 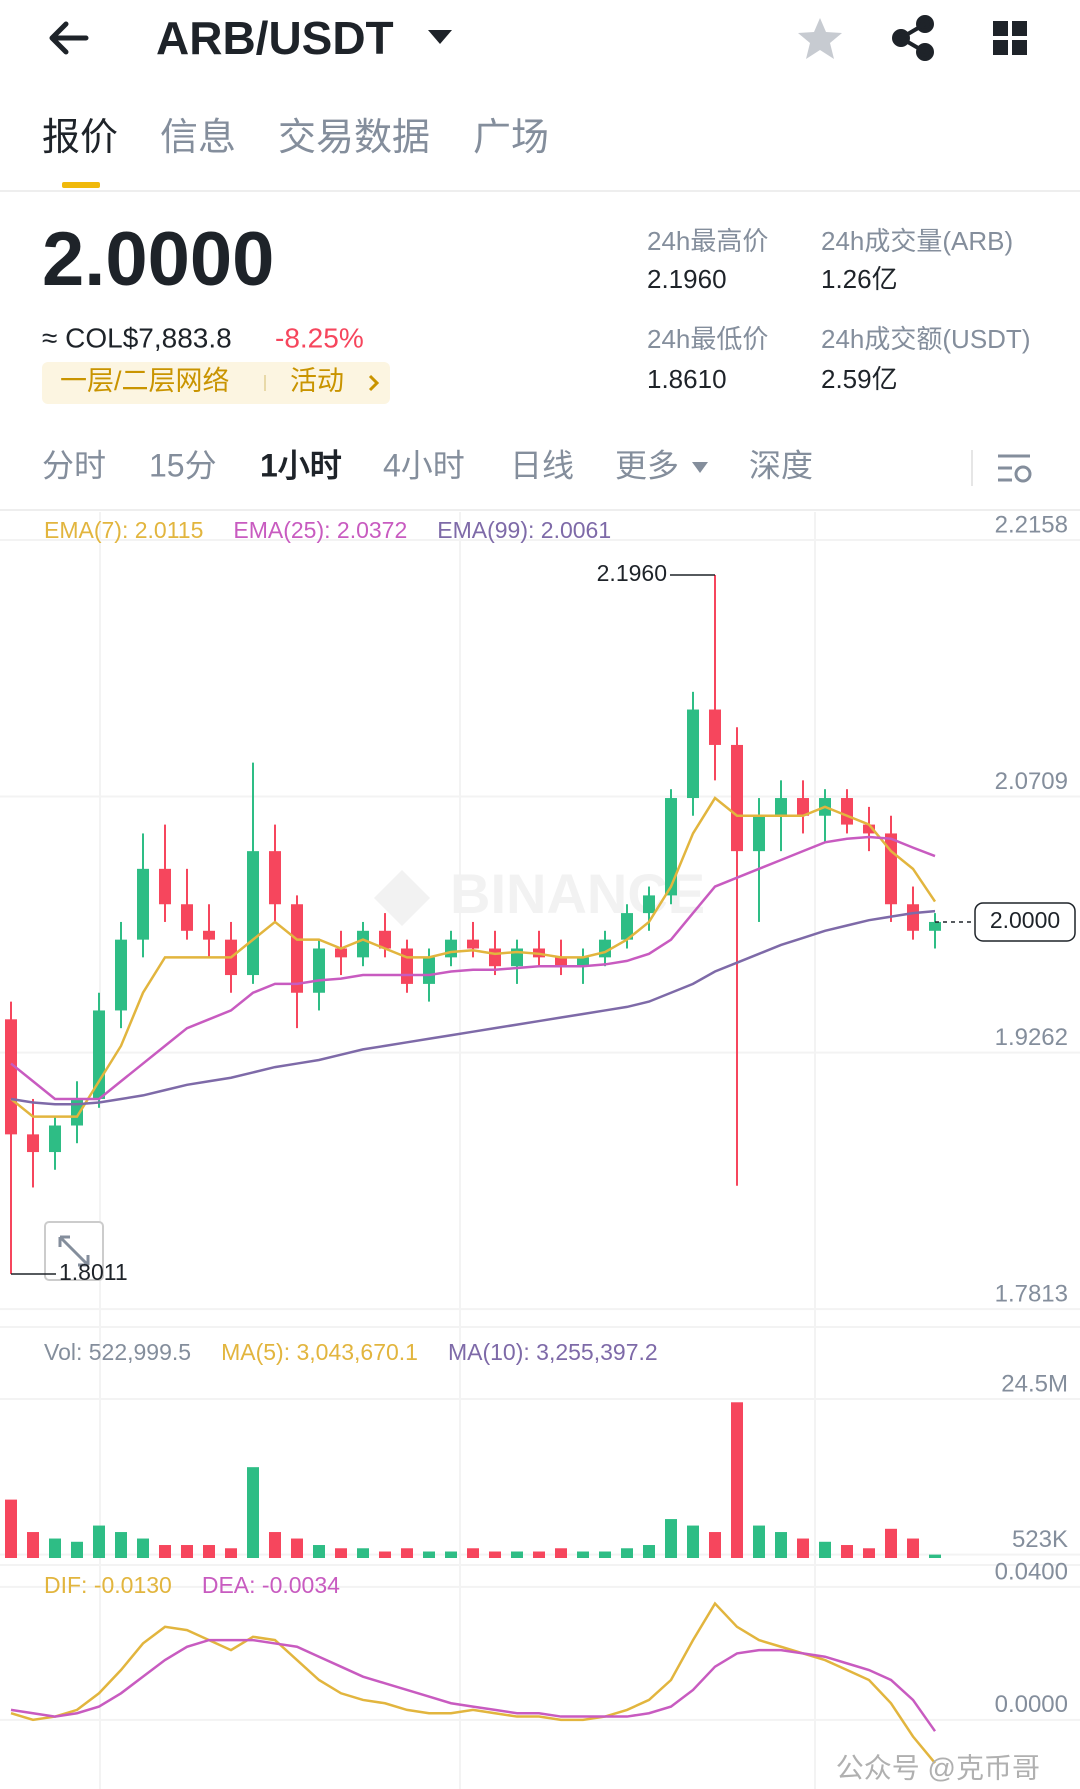 What do you see at coordinates (524, 530) in the screenshot?
I see `legend-entry: EMA(99): 2.0061` at bounding box center [524, 530].